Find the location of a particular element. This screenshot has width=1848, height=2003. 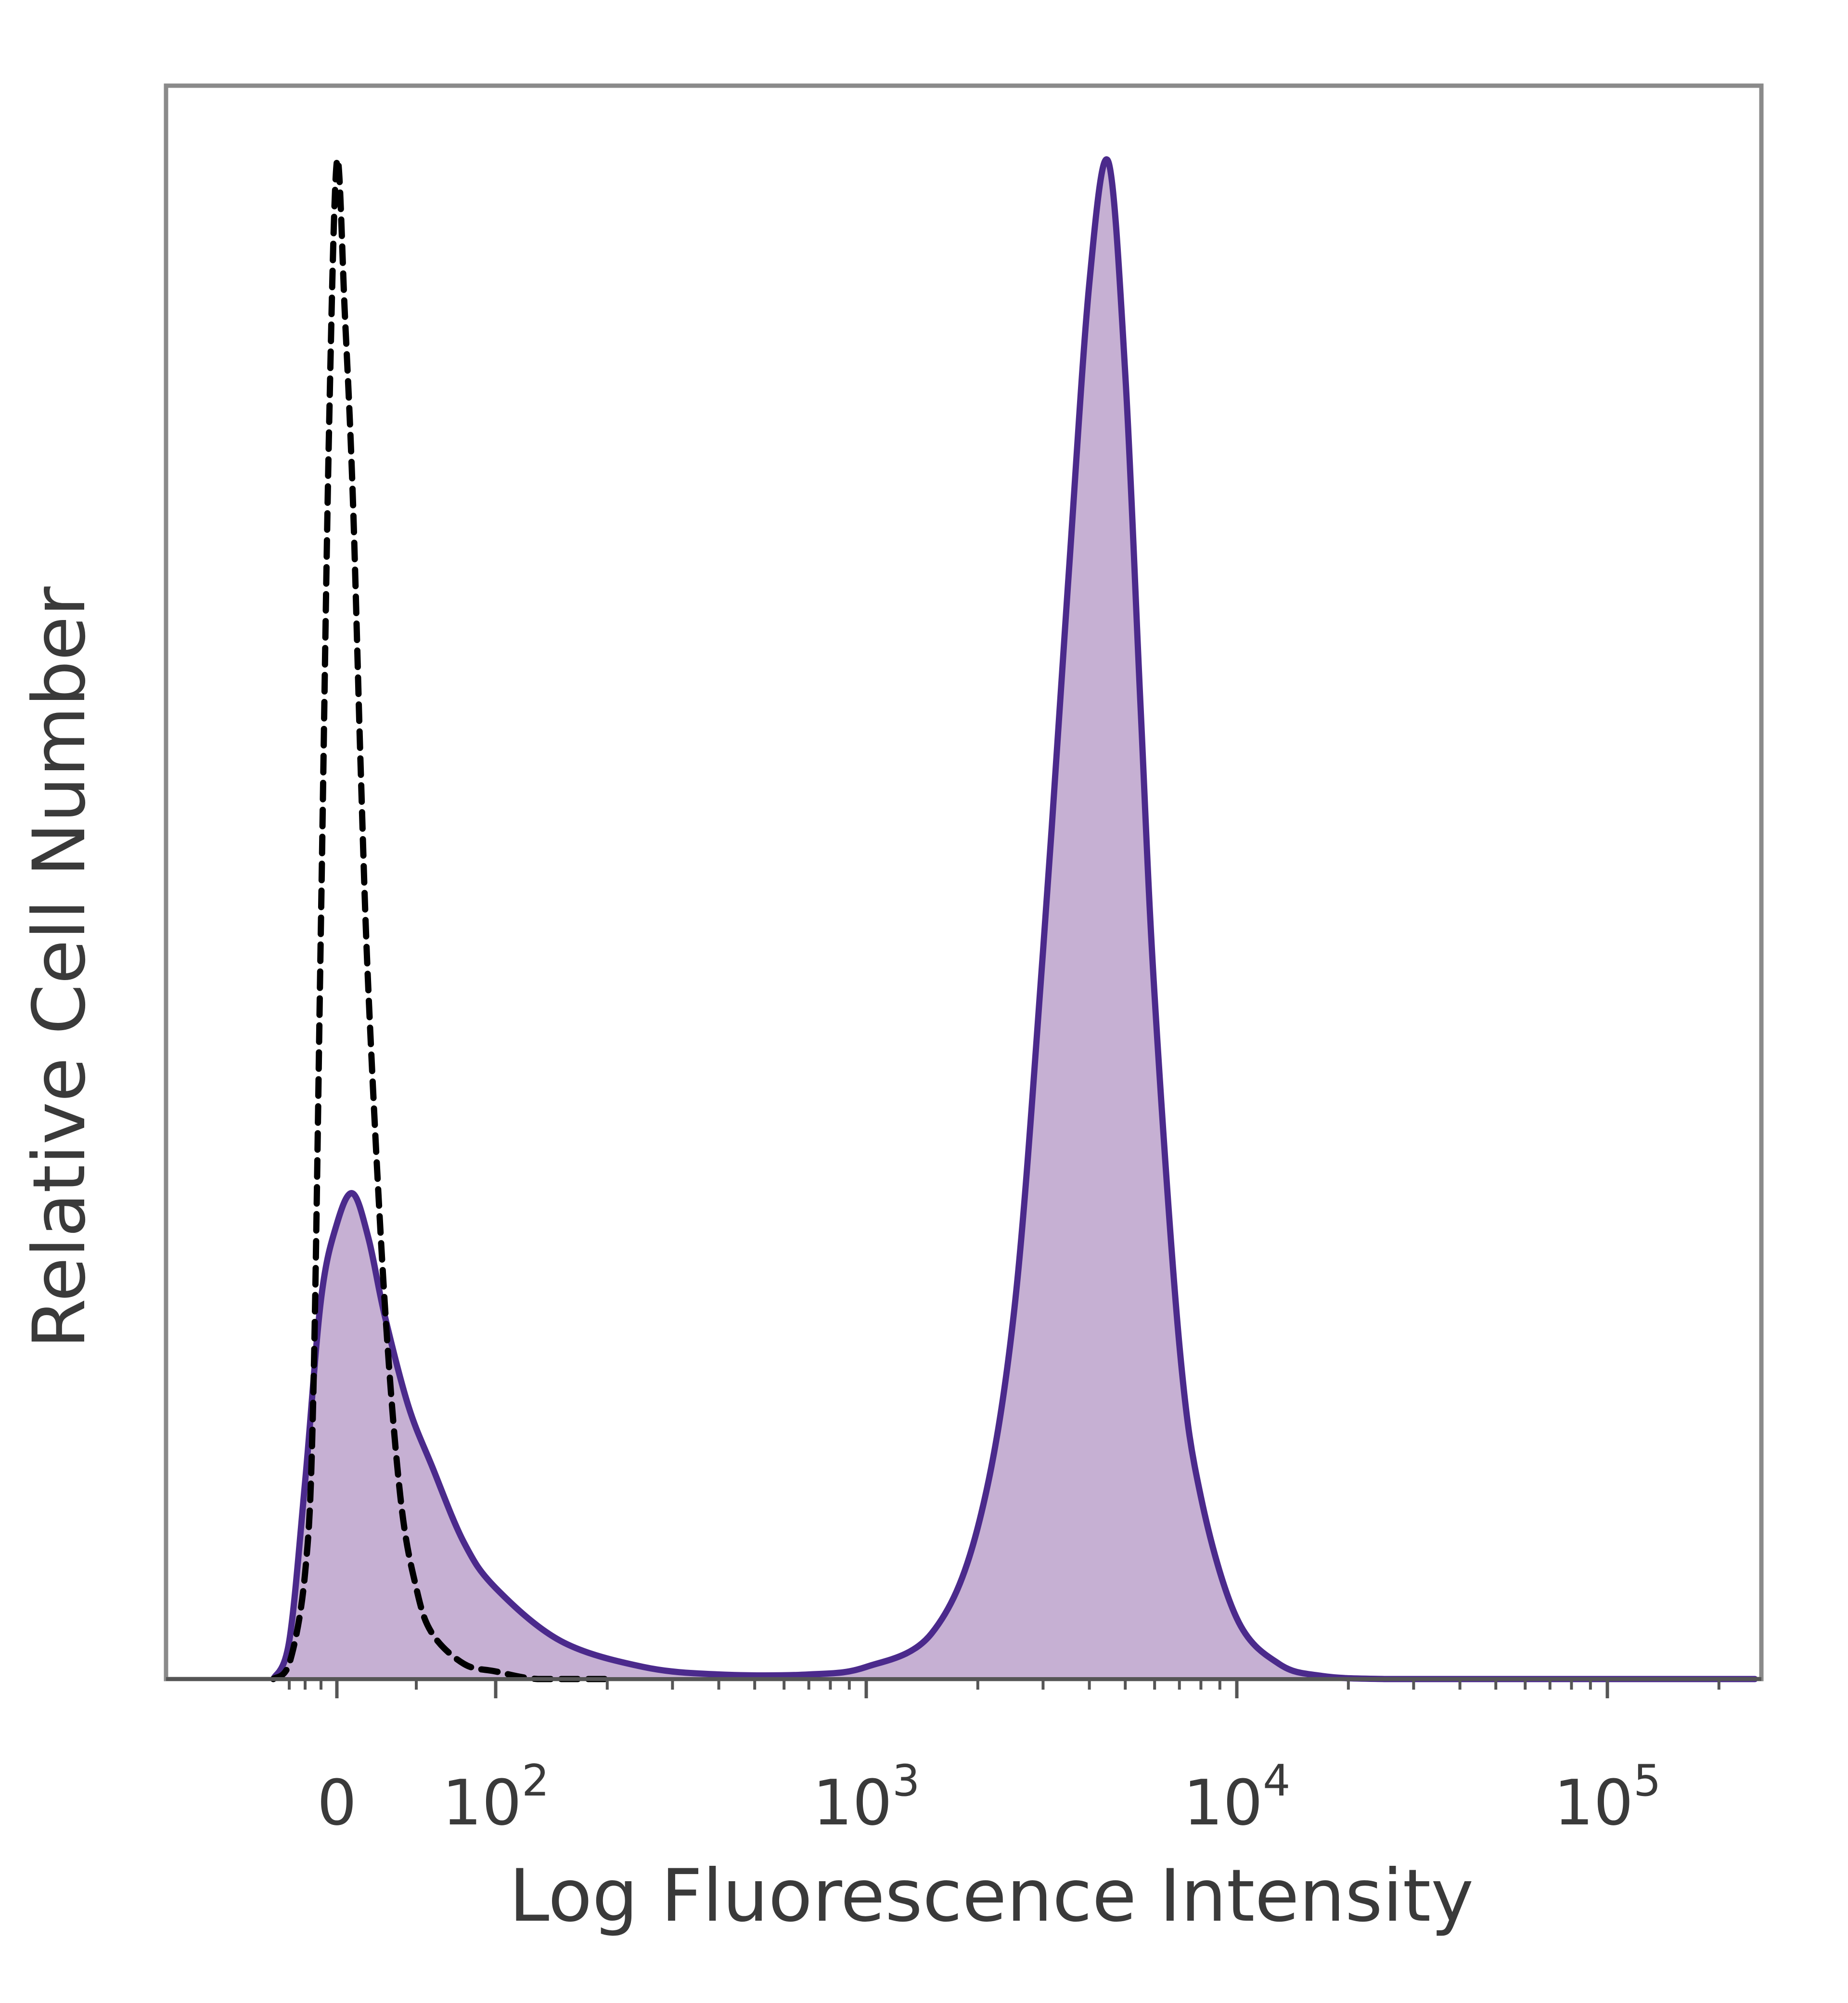

x-tick-label-exponent: 5 is located at coordinates (1647, 1781).